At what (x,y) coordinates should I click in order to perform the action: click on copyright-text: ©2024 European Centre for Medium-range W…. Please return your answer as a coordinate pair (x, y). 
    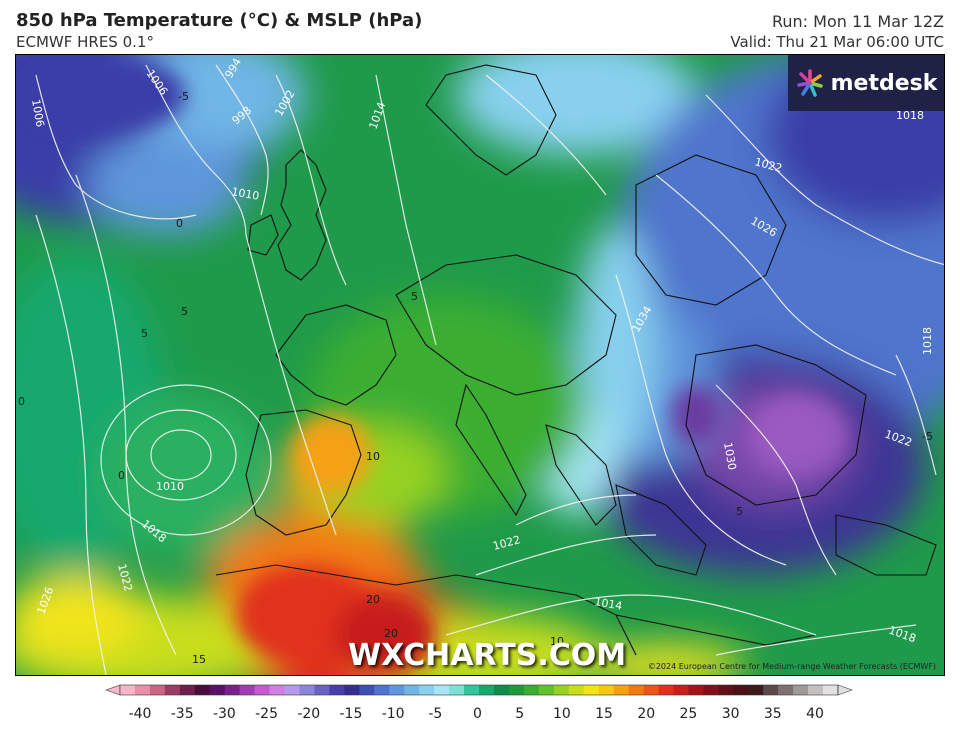
    Looking at the image, I should click on (791, 666).